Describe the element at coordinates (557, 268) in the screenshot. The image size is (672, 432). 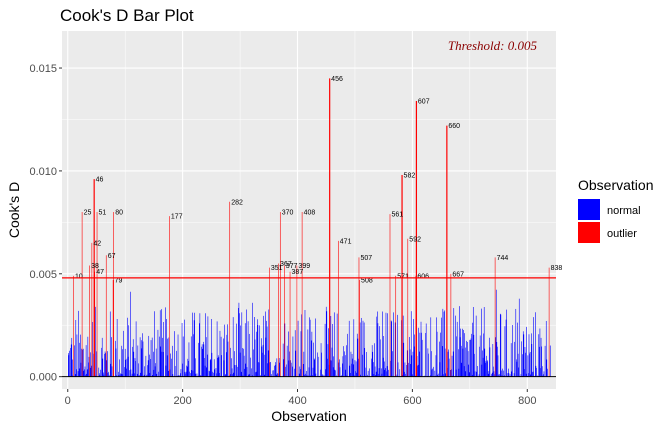
I see `outlier-label: 838` at that location.